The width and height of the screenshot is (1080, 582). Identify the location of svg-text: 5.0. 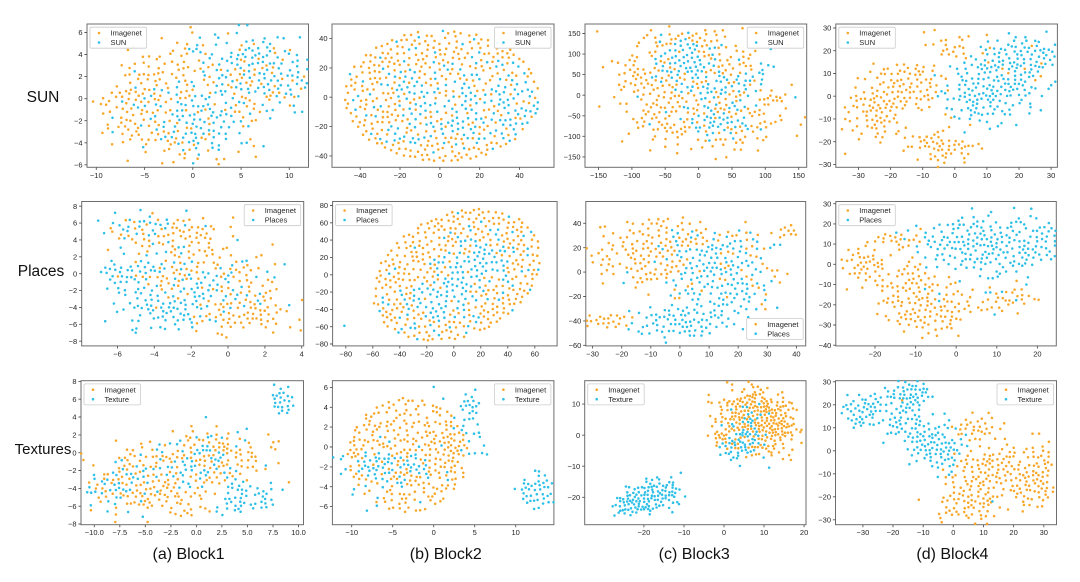
(247, 532).